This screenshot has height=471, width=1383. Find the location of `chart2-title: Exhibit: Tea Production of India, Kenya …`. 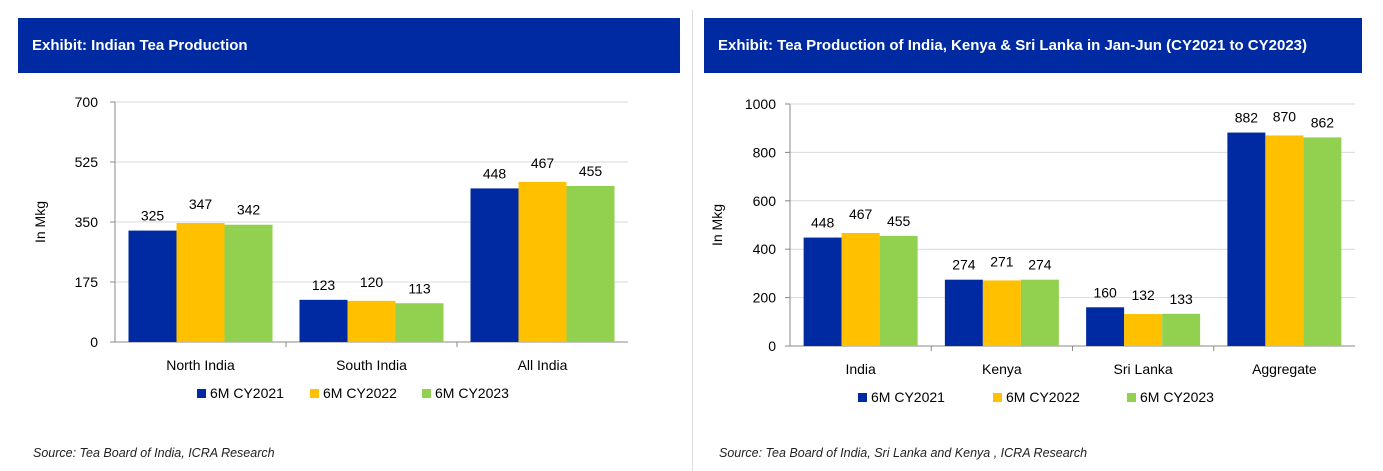

chart2-title: Exhibit: Tea Production of India, Kenya … is located at coordinates (1033, 45).